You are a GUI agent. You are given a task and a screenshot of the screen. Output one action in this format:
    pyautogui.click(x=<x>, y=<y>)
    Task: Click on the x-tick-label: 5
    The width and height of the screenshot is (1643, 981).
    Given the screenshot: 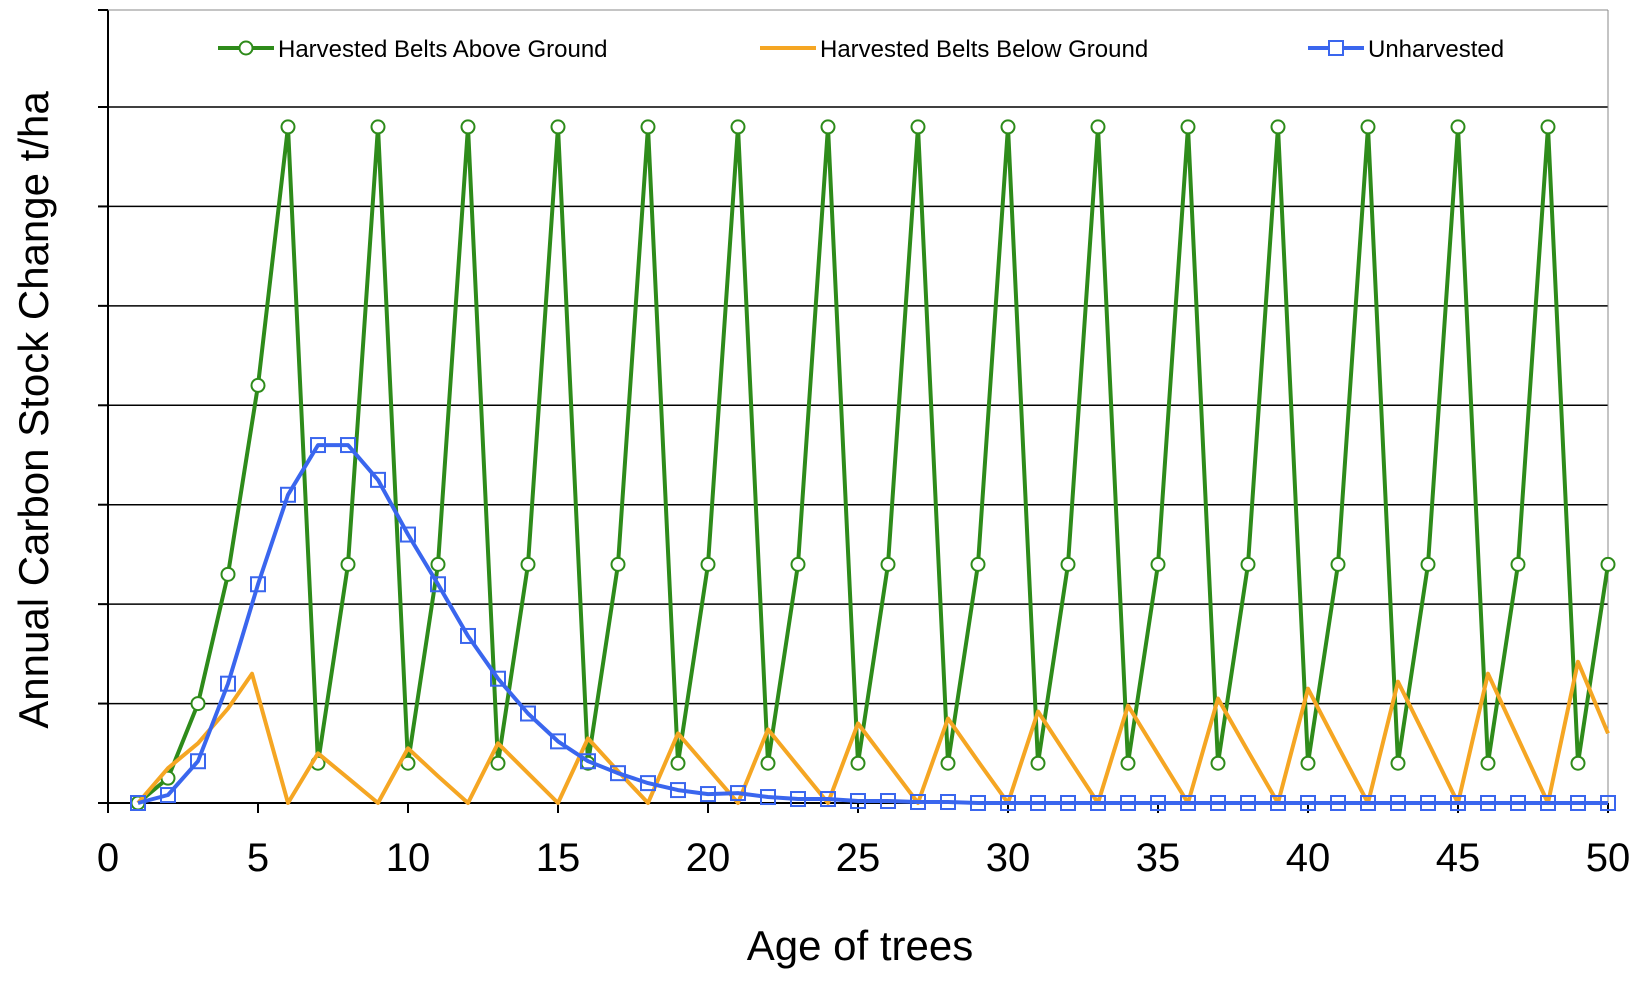 What is the action you would take?
    pyautogui.click(x=258, y=858)
    